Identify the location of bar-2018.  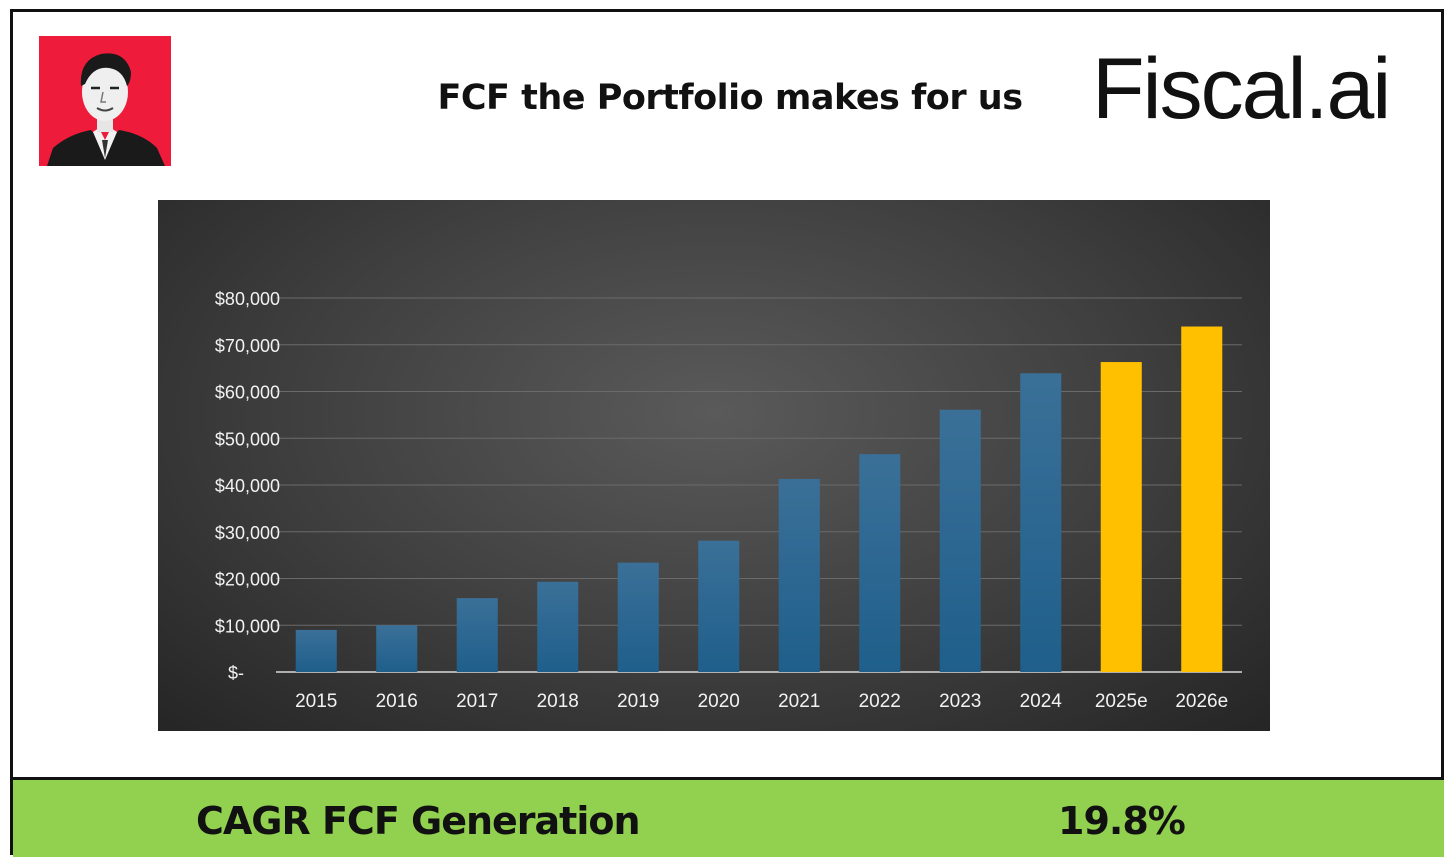
(558, 626).